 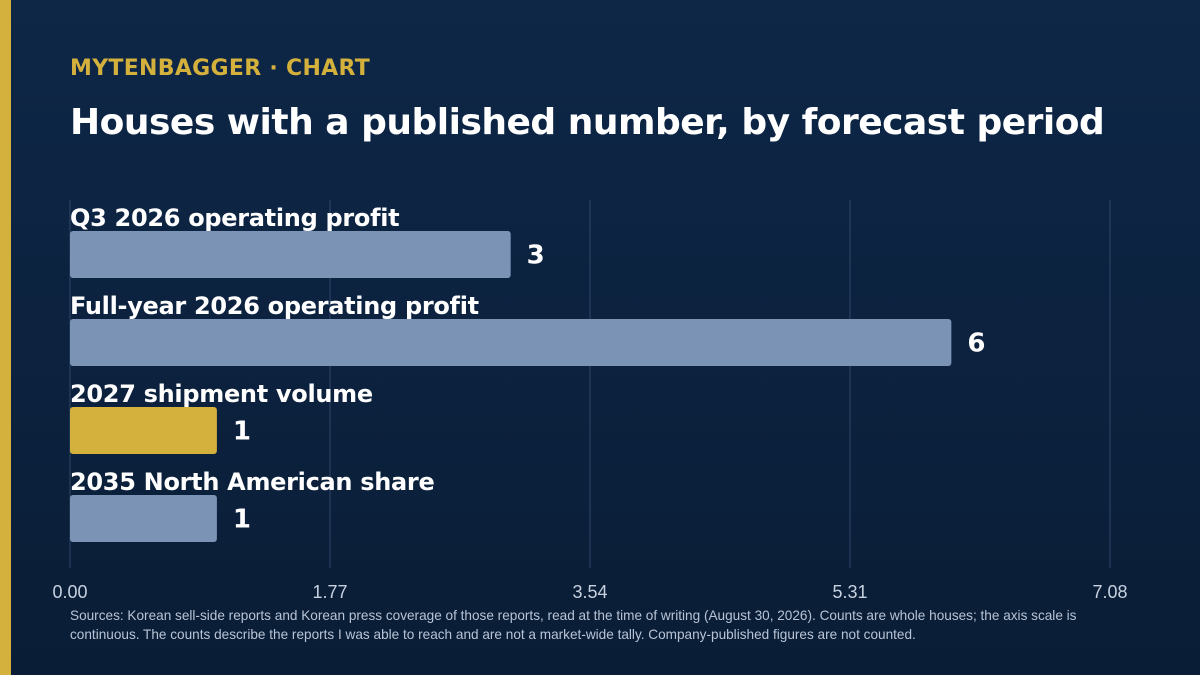 I want to click on category-label: 2027 shipment volume, so click(x=221, y=394).